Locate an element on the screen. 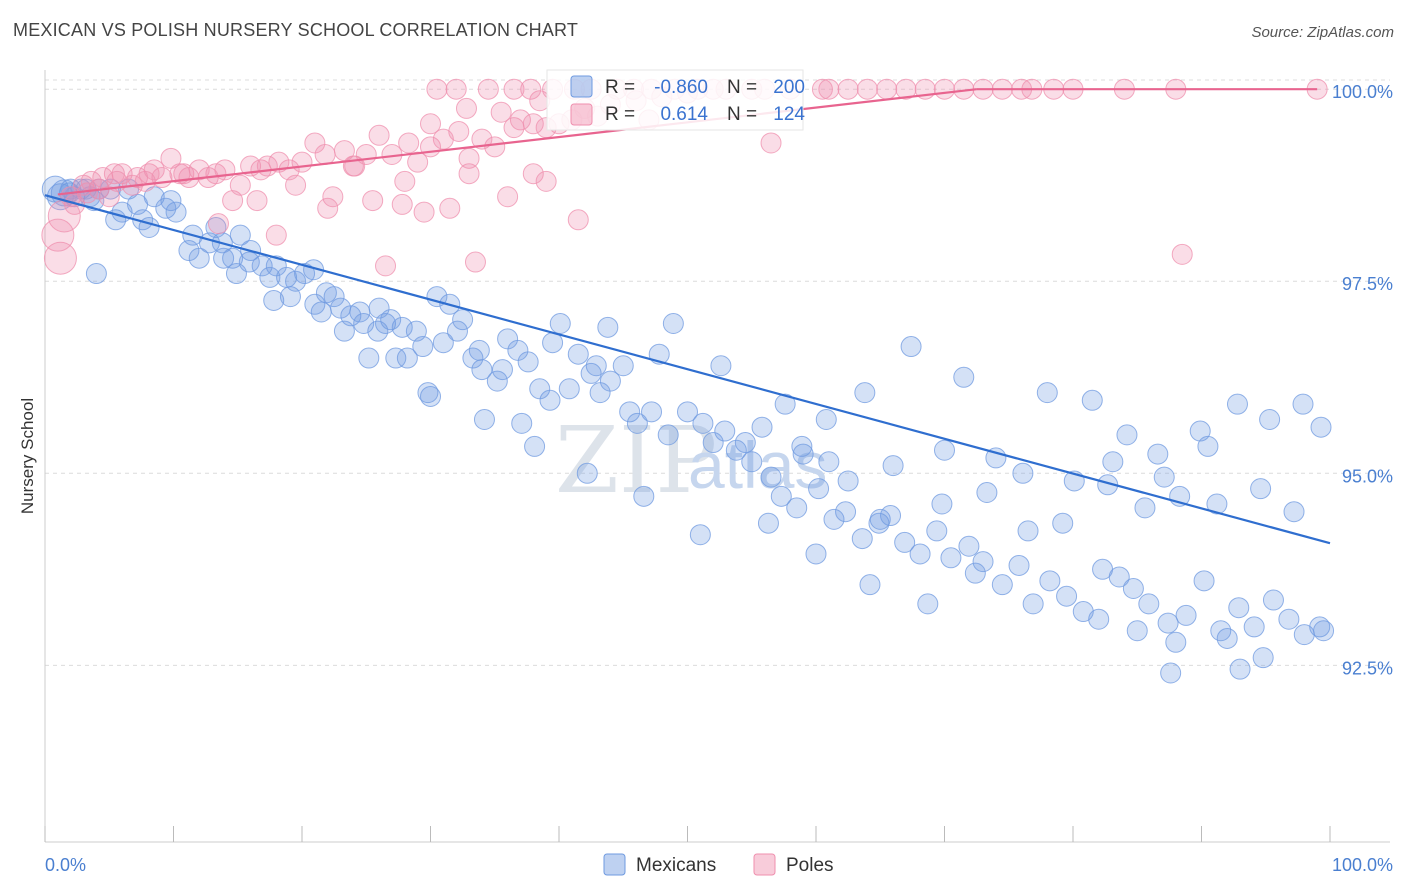  source-label: Source: ZipAtlas.com is located at coordinates (1322, 32).